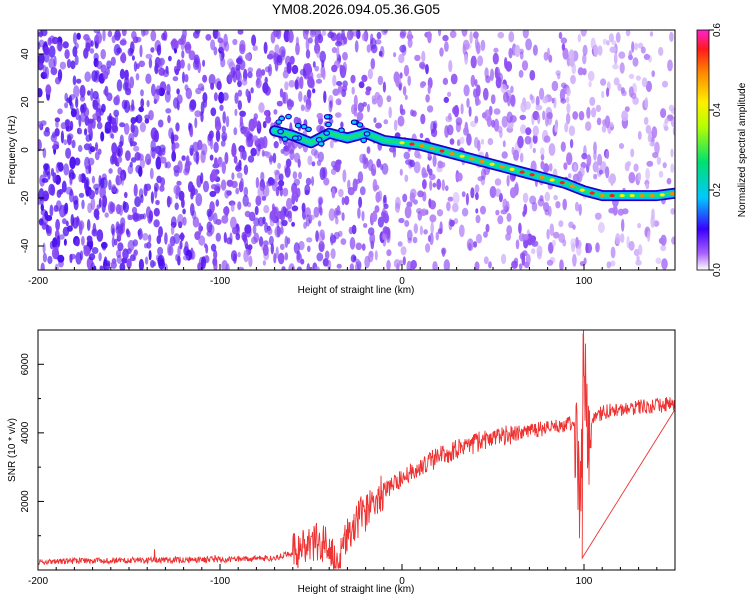  What do you see at coordinates (295, 138) in the screenshot?
I see `ridge-fragment` at bounding box center [295, 138].